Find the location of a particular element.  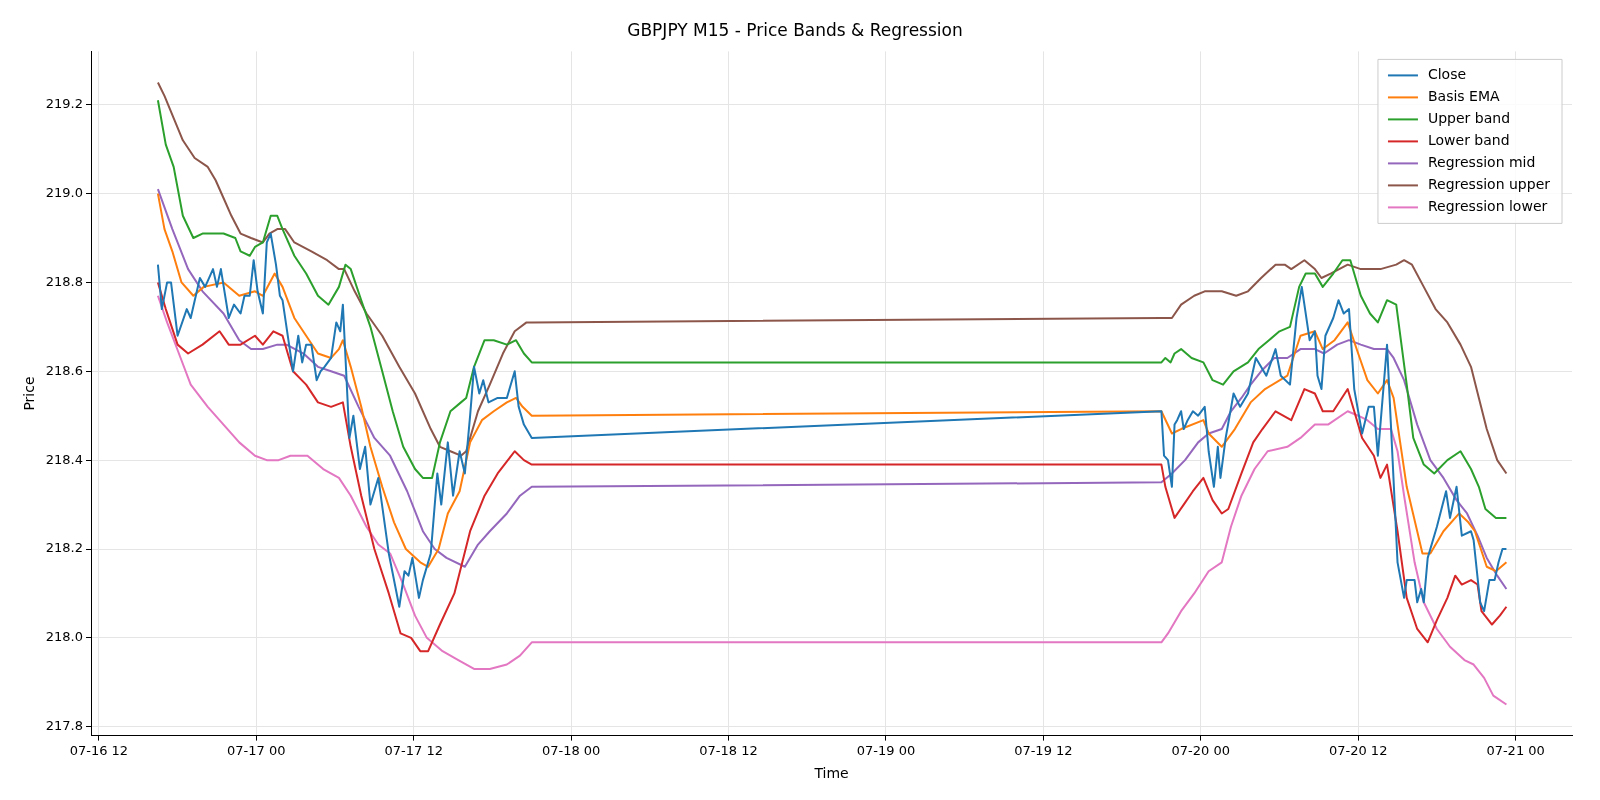

x-tick-label: 07-19 12 is located at coordinates (1043, 750).